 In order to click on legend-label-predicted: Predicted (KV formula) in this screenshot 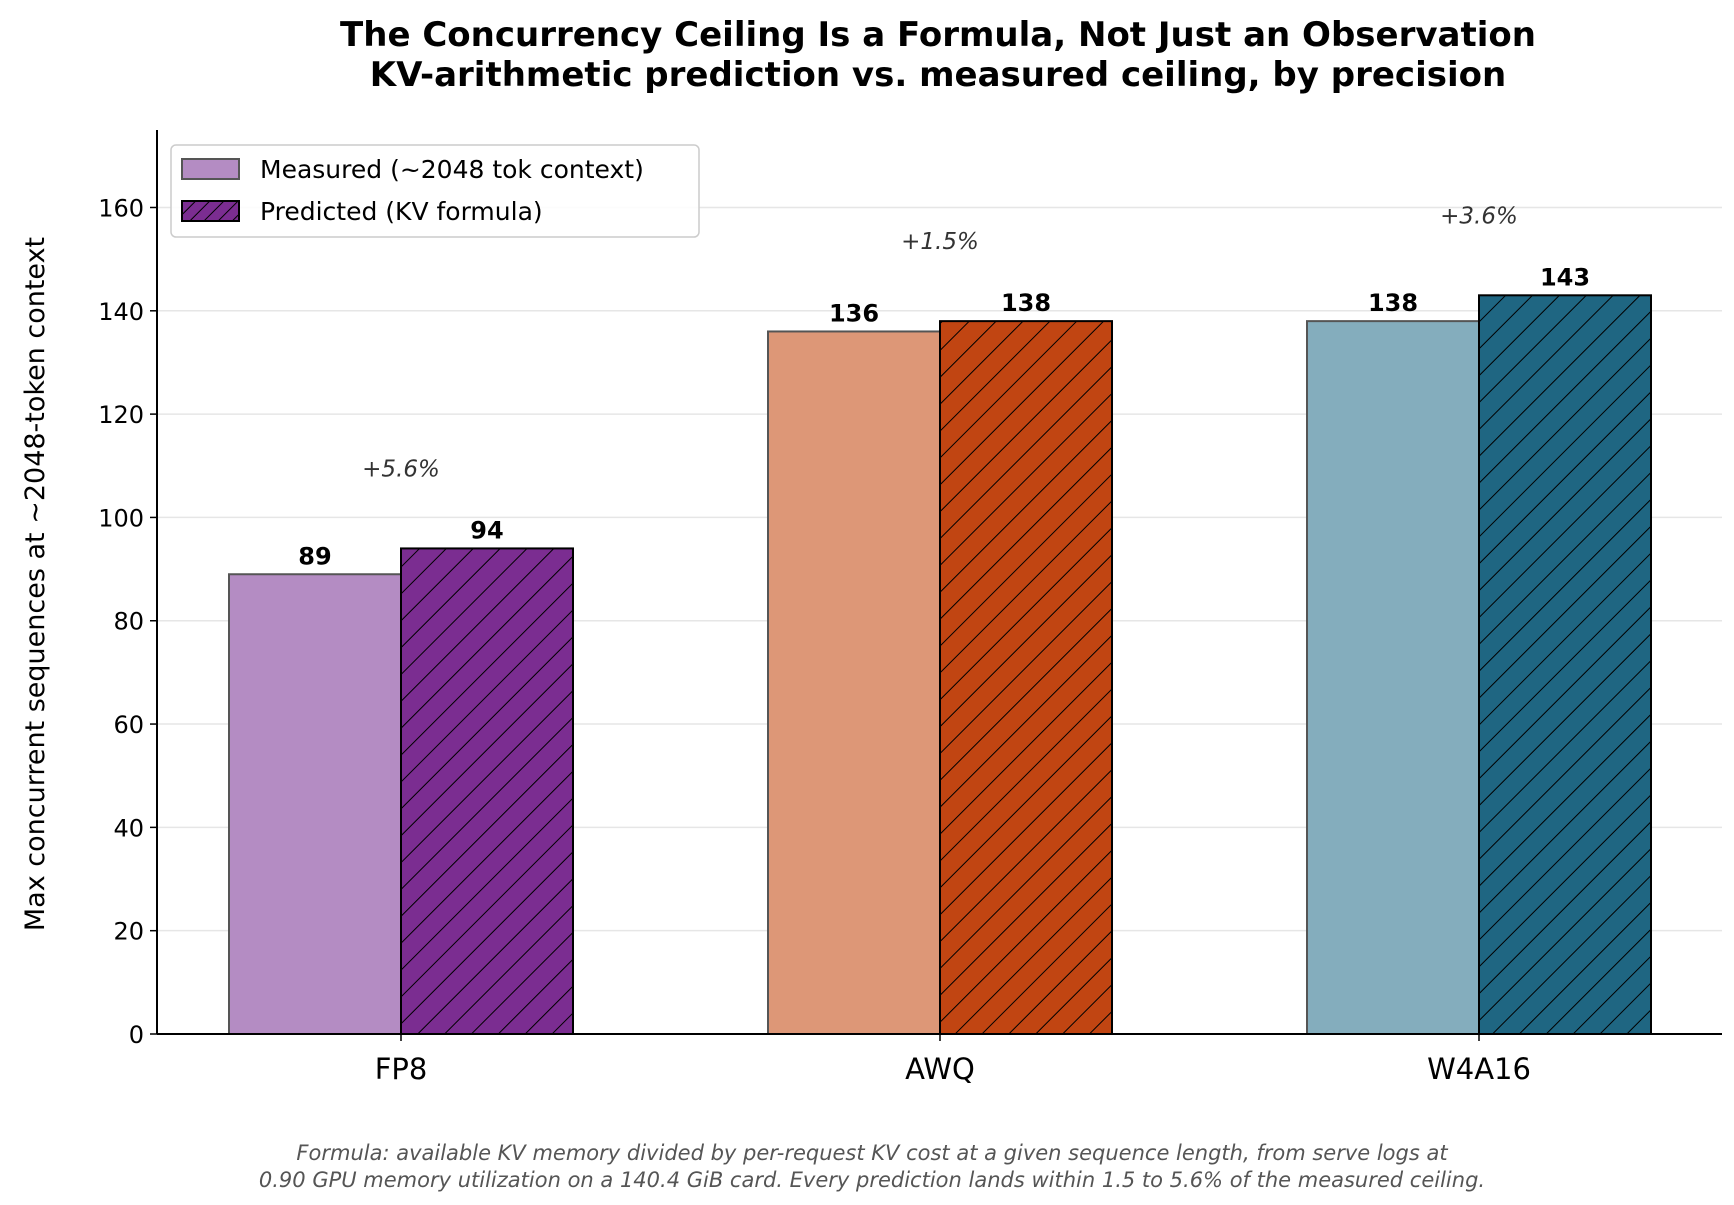, I will do `click(401, 211)`.